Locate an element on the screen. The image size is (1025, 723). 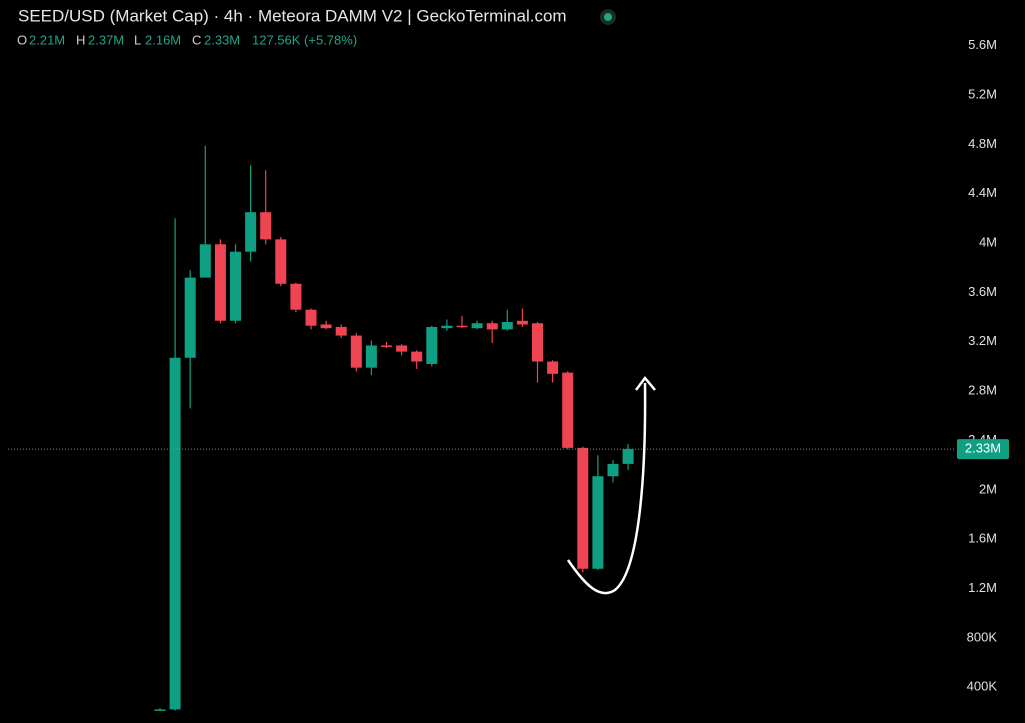
y-tick-label: 4M is located at coordinates (988, 241).